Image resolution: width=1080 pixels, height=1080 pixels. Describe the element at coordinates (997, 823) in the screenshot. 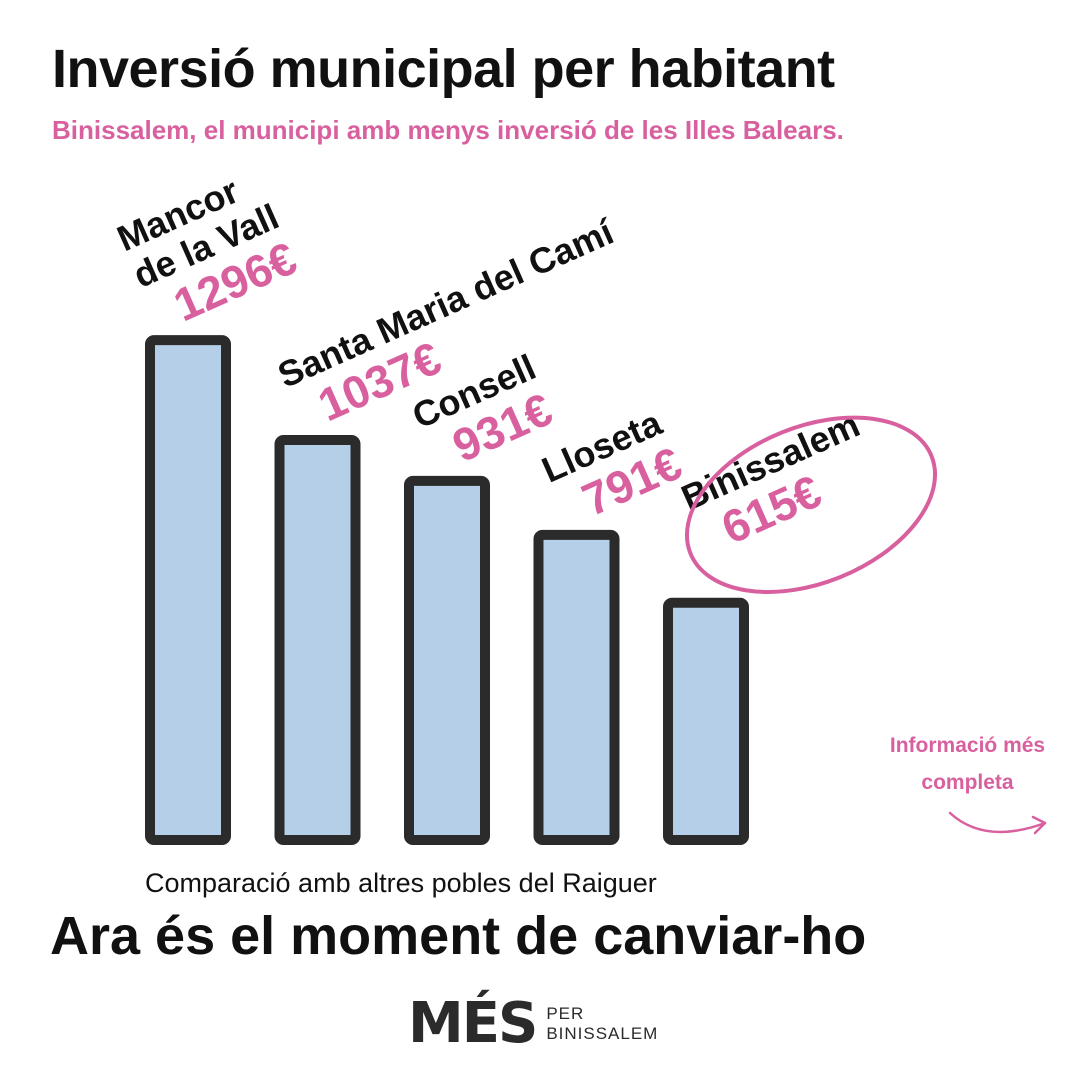

I see `curved-arrow-icon` at that location.